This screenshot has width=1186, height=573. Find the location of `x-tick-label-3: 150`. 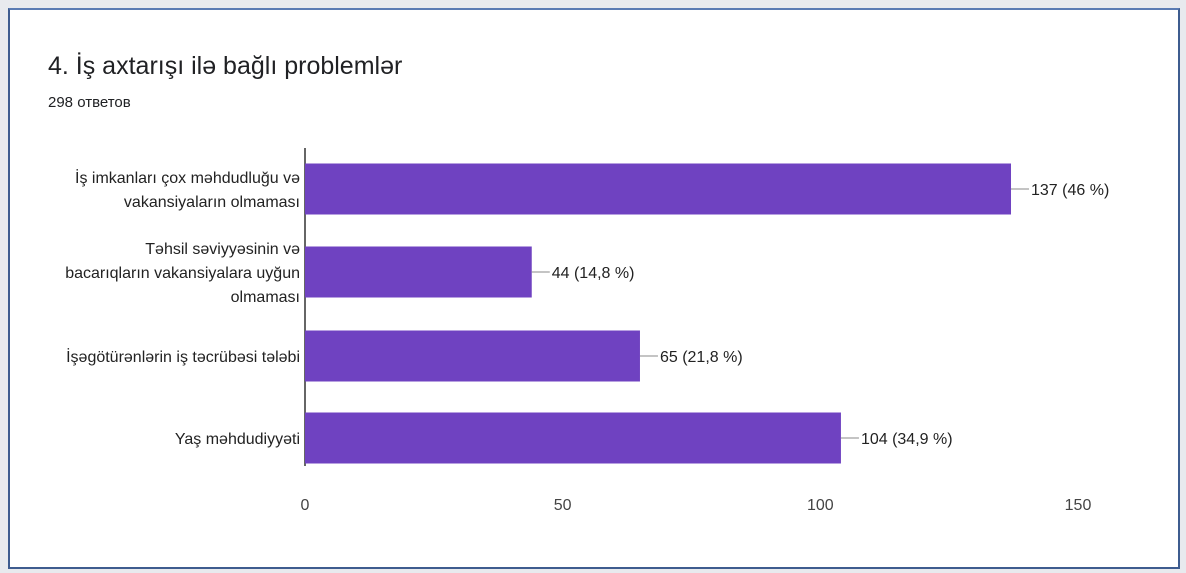

x-tick-label-3: 150 is located at coordinates (1078, 505).